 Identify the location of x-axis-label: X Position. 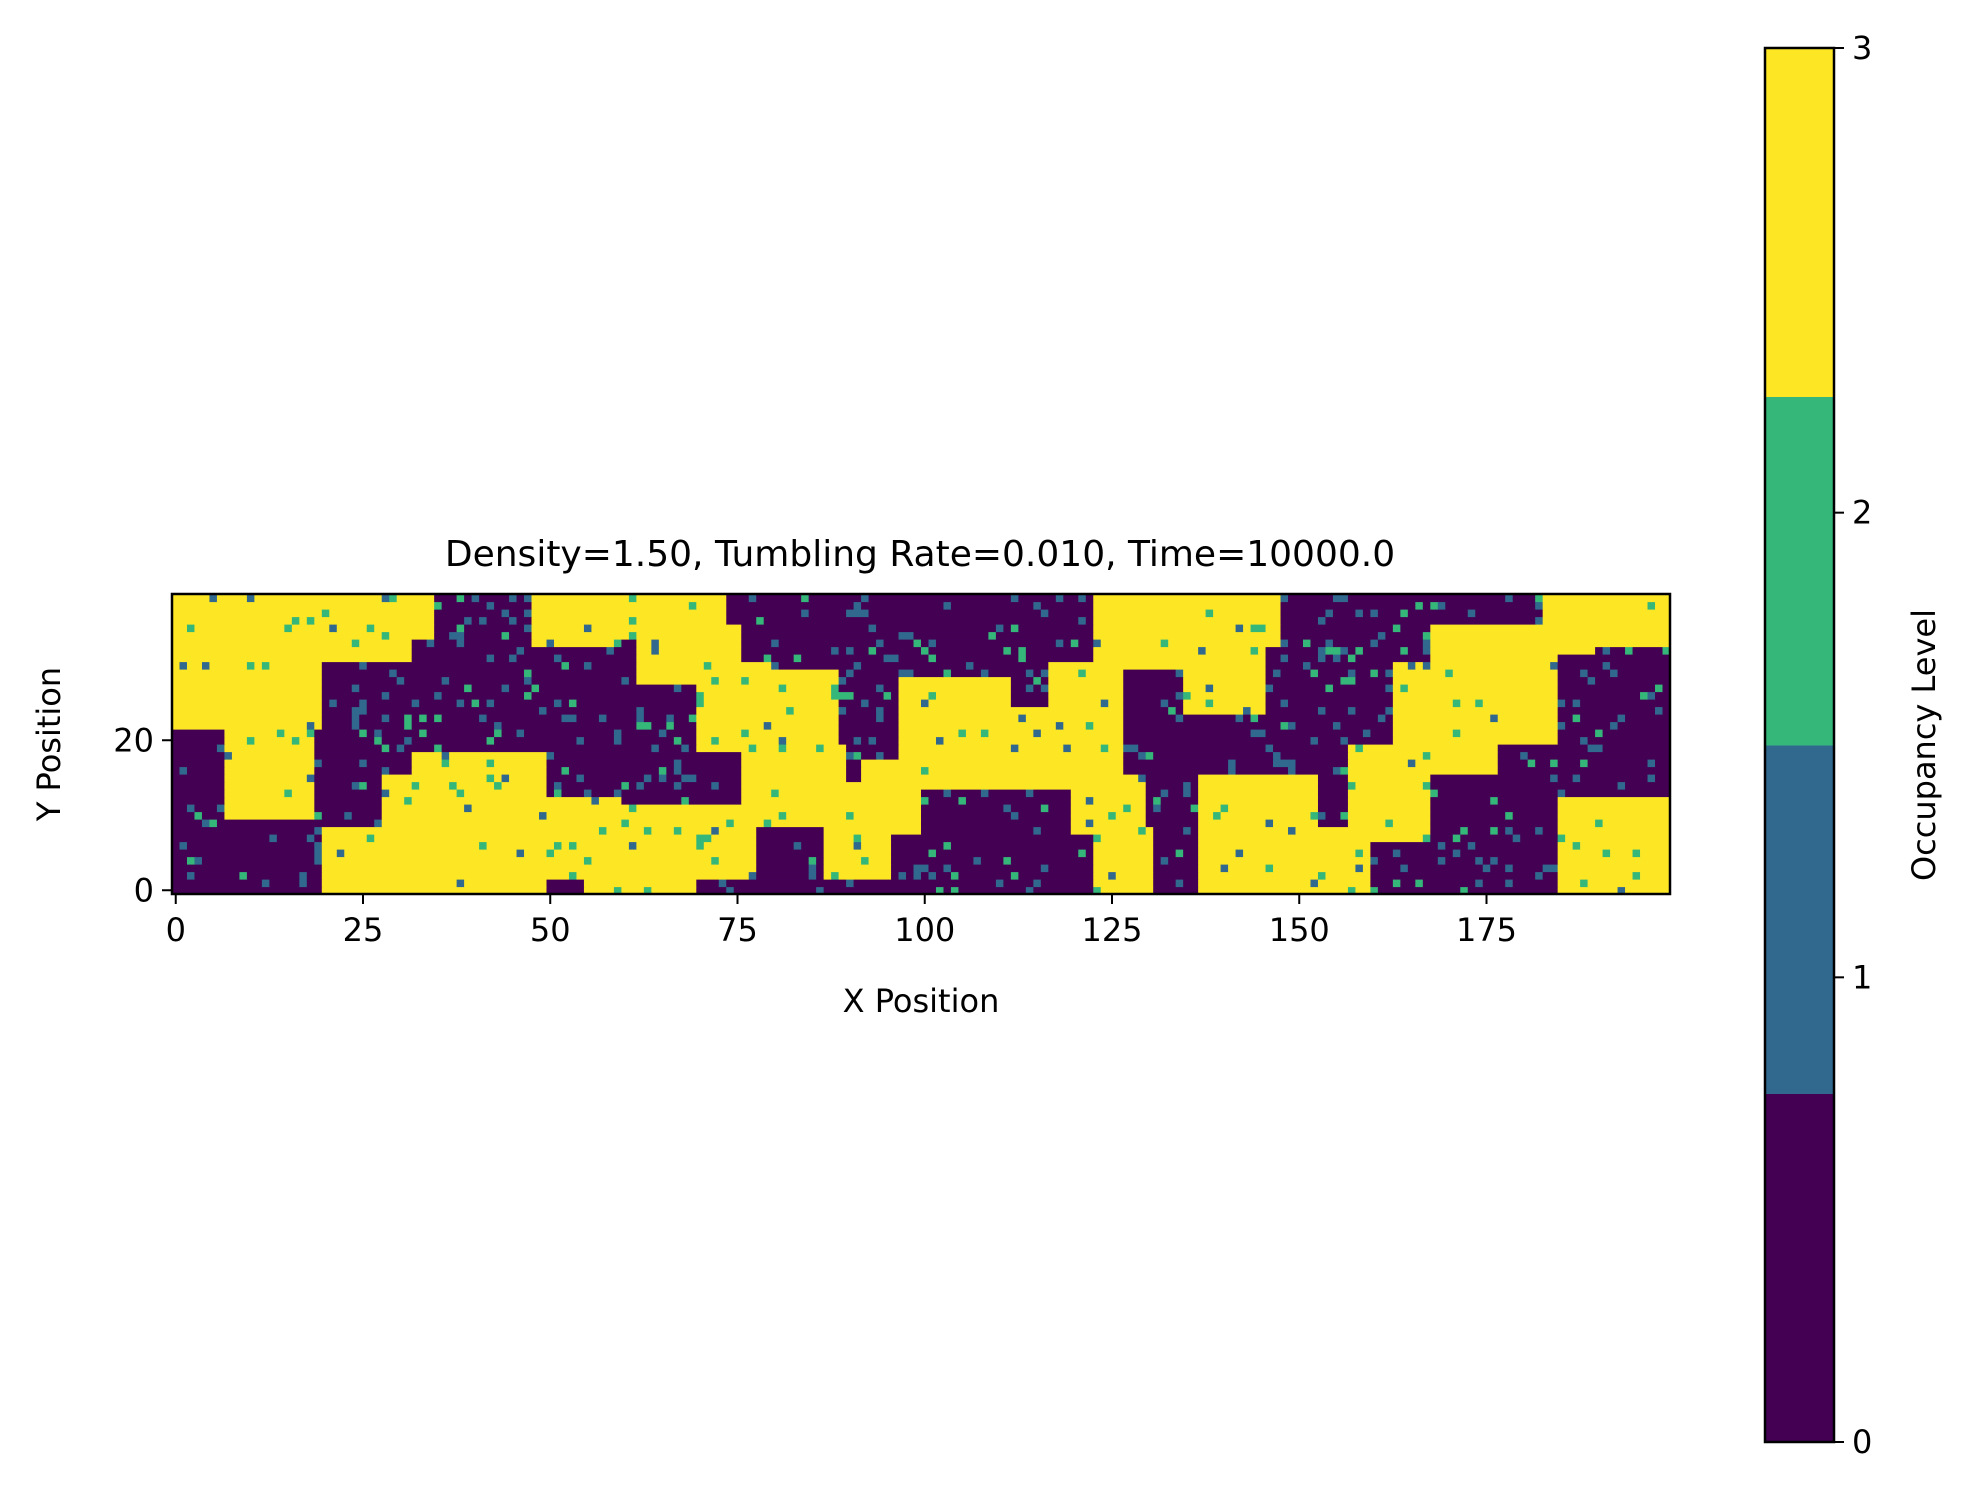
(921, 1001).